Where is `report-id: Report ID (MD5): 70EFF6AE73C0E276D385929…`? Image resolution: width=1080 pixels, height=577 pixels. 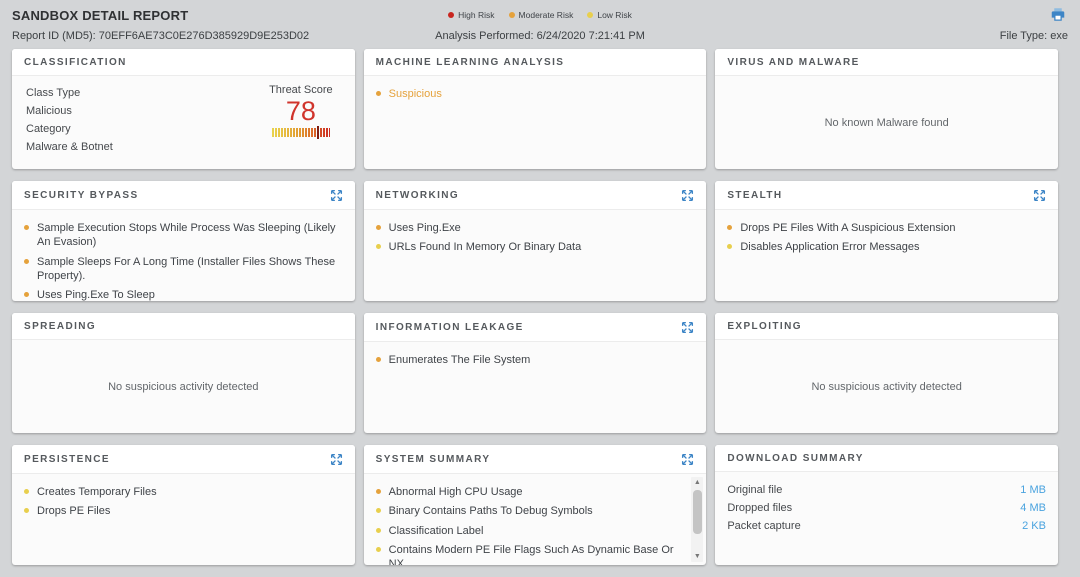
report-id: Report ID (MD5): 70EFF6AE73C0E276D385929… is located at coordinates (161, 36).